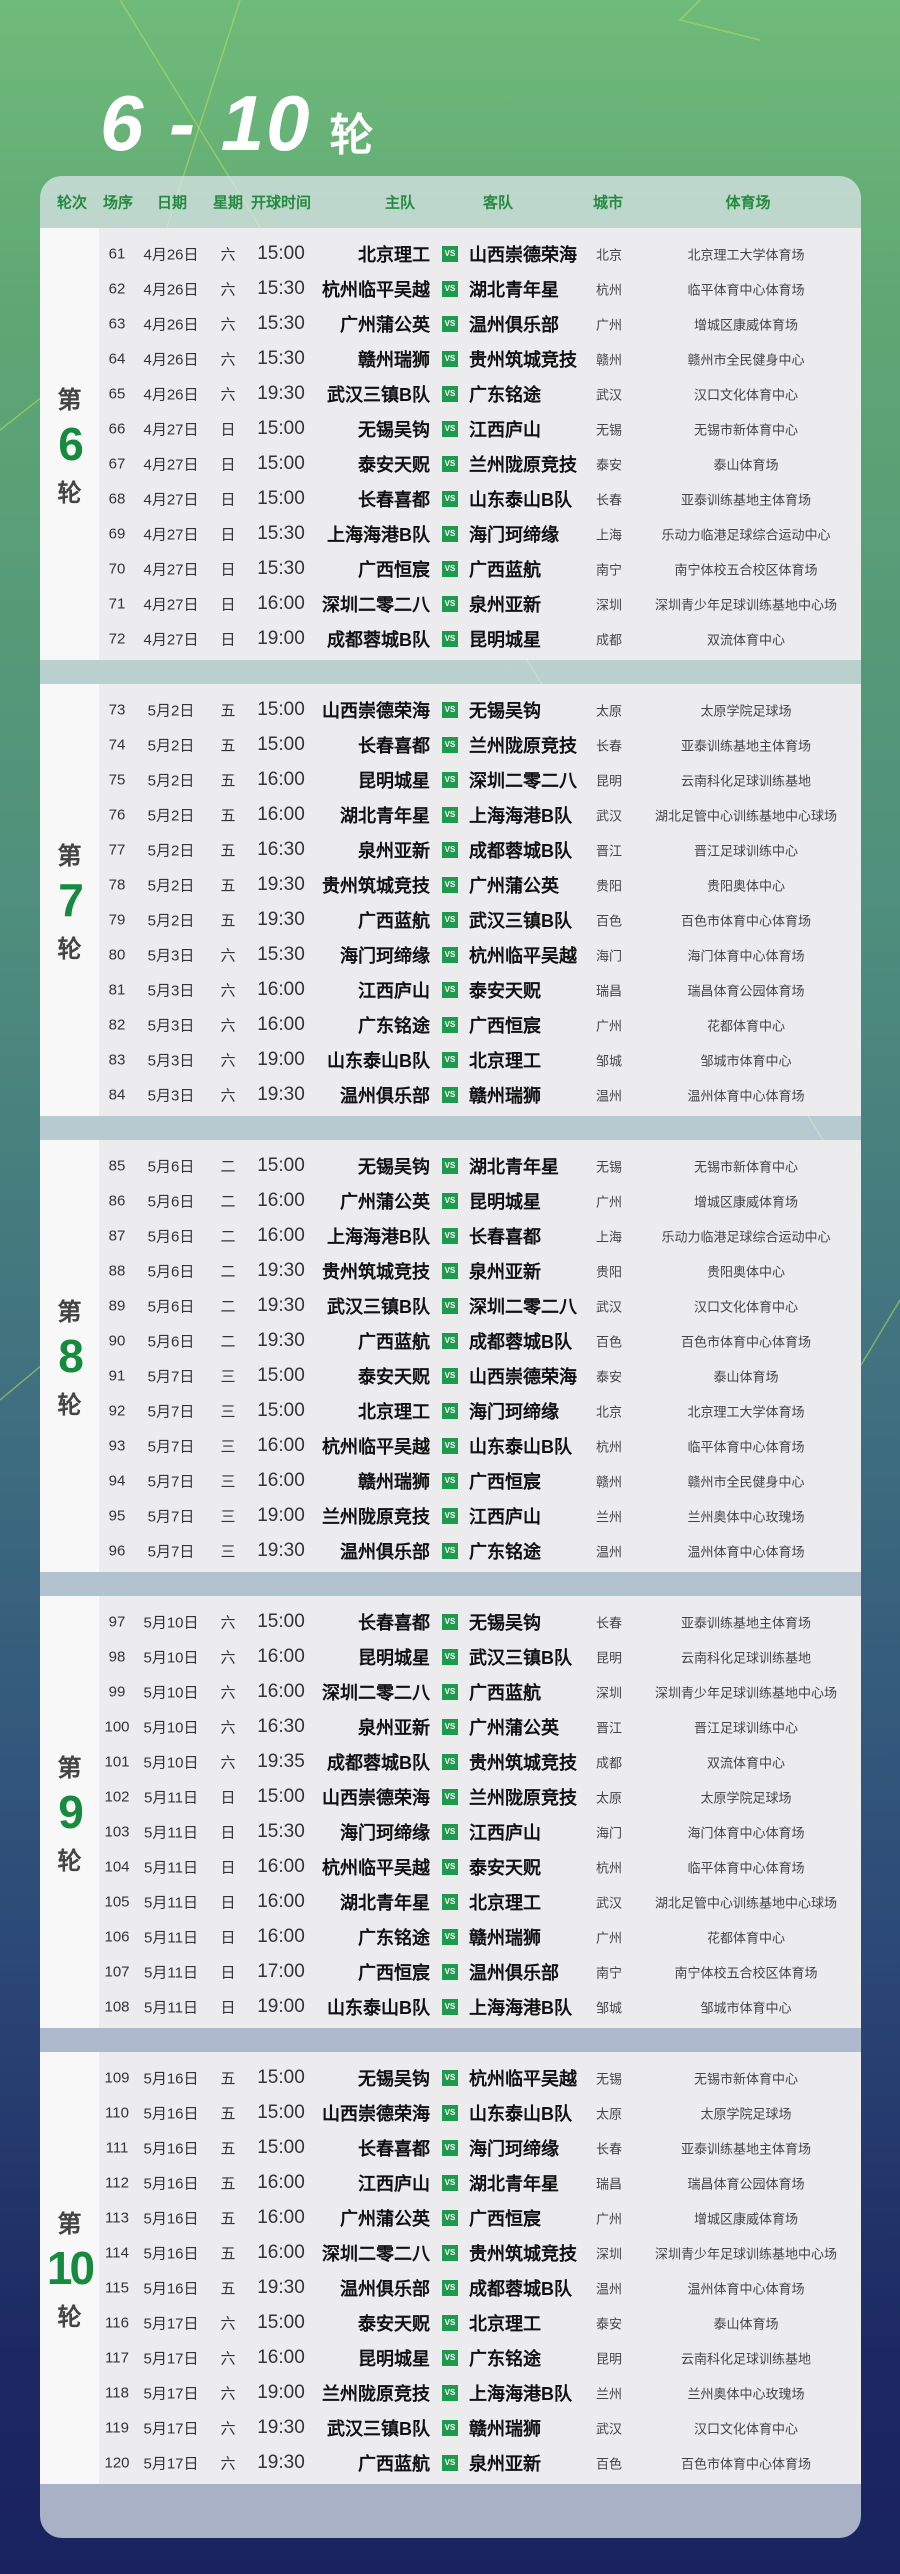  Describe the element at coordinates (609, 1551) in the screenshot. I see `city: 温州` at that location.